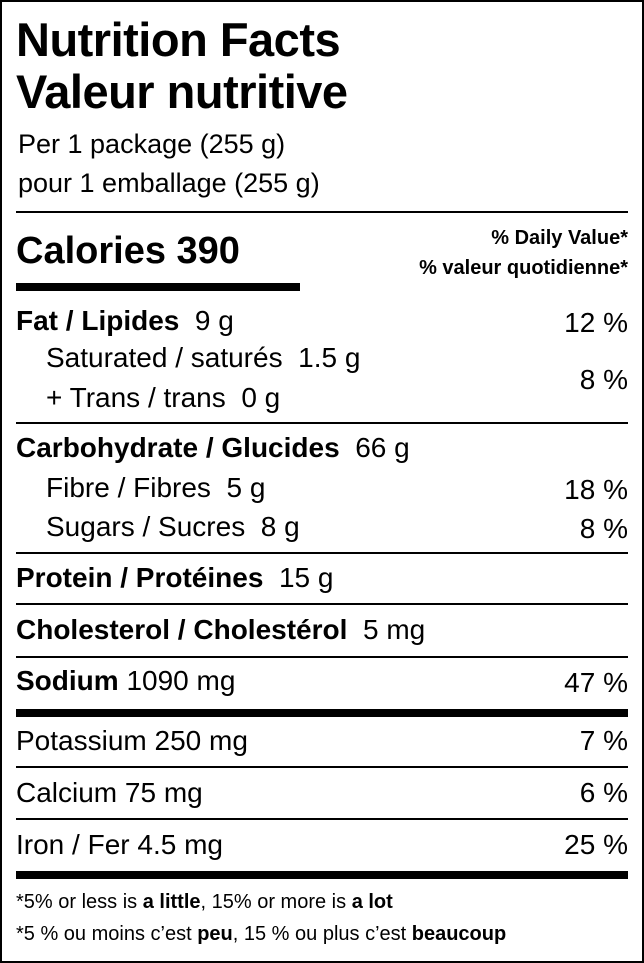 The width and height of the screenshot is (644, 963). I want to click on calories-value: 390, so click(208, 251).